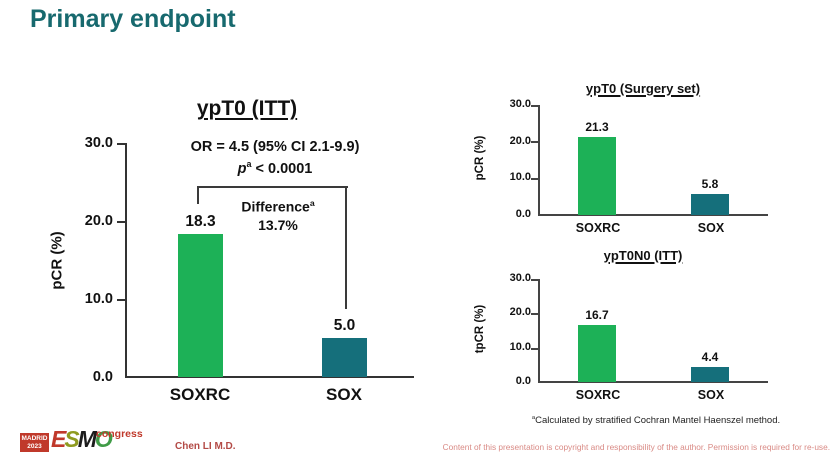  Describe the element at coordinates (282, 168) in the screenshot. I see `p-value-text: < 0.0001` at that location.